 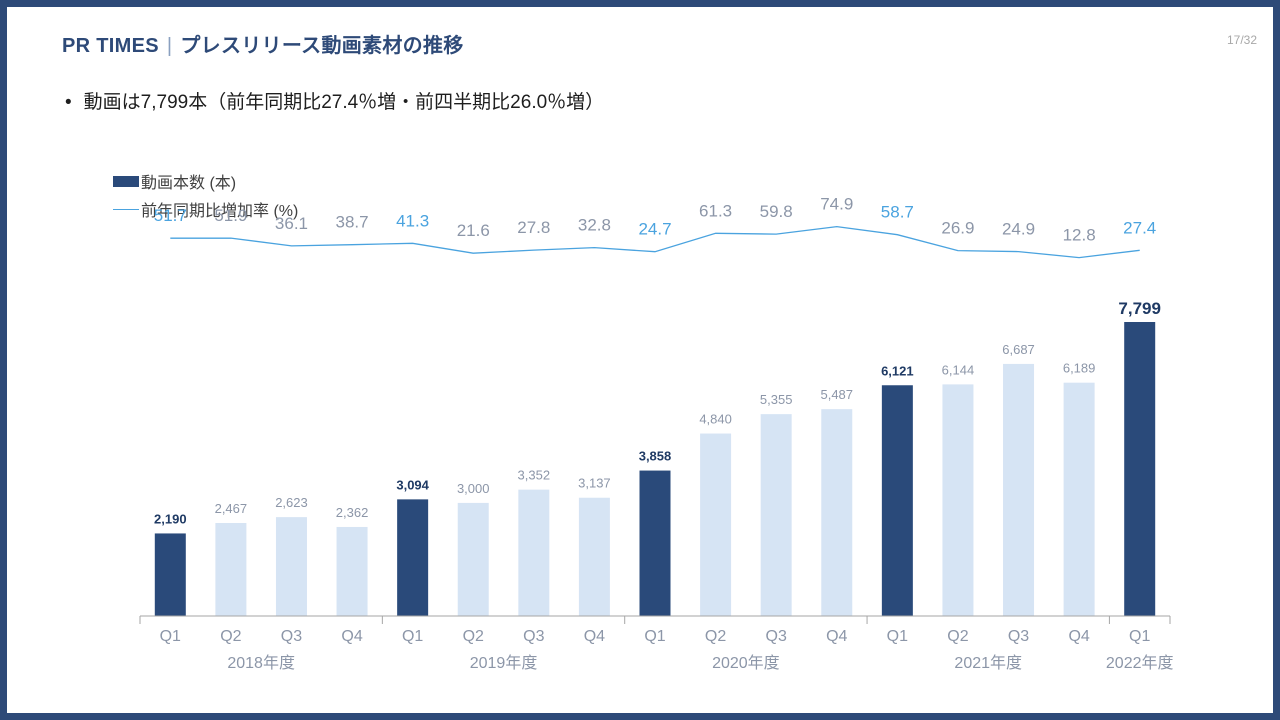 What do you see at coordinates (715, 419) in the screenshot?
I see `bar-label-10: 4,840` at bounding box center [715, 419].